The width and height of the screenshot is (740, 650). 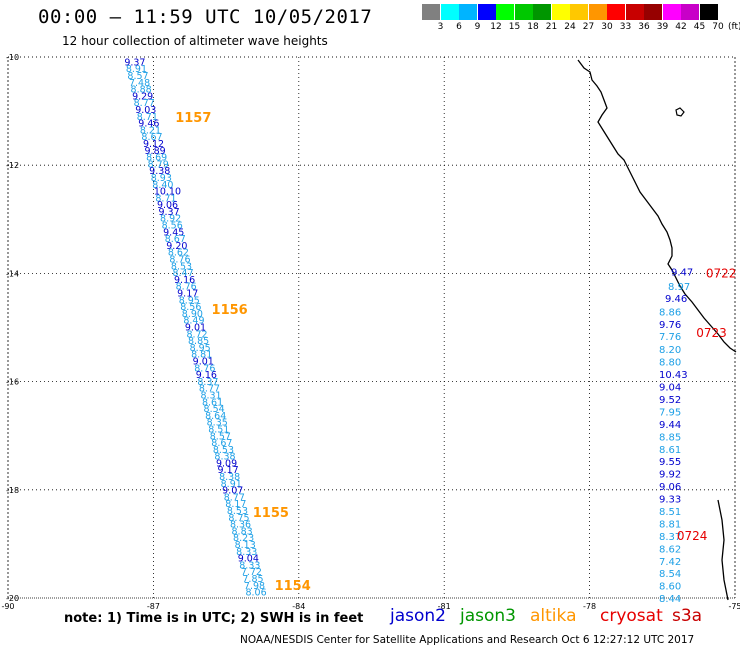 What do you see at coordinates (670, 388) in the screenshot?
I see `wave-height-label: 9.04` at bounding box center [670, 388].